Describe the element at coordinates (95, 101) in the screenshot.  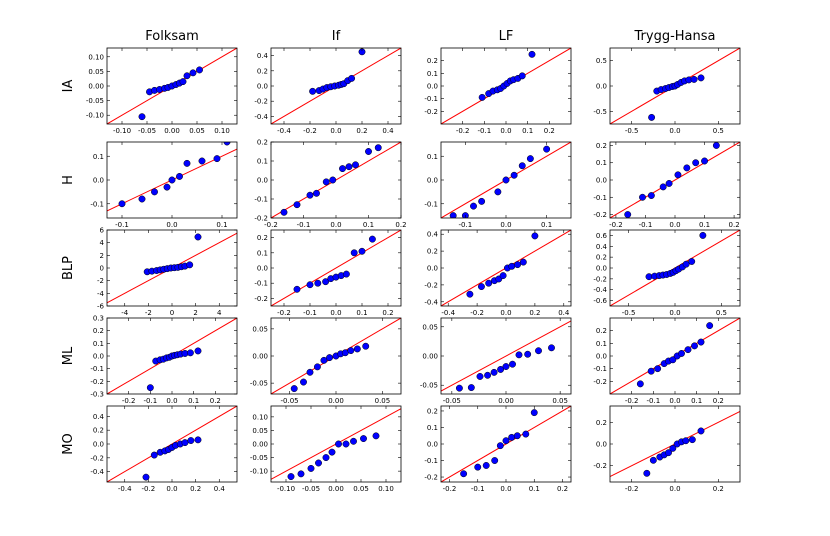
I see `y-tick-label: -0.05` at that location.